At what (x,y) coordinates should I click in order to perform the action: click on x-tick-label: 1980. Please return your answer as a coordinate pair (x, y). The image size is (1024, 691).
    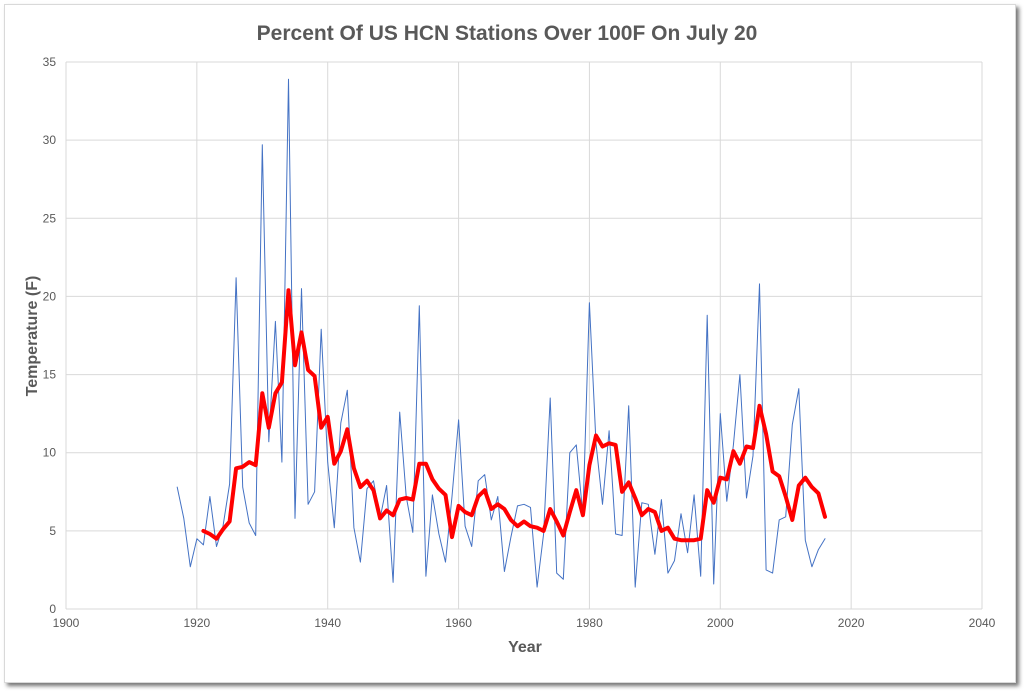
    Looking at the image, I should click on (589, 623).